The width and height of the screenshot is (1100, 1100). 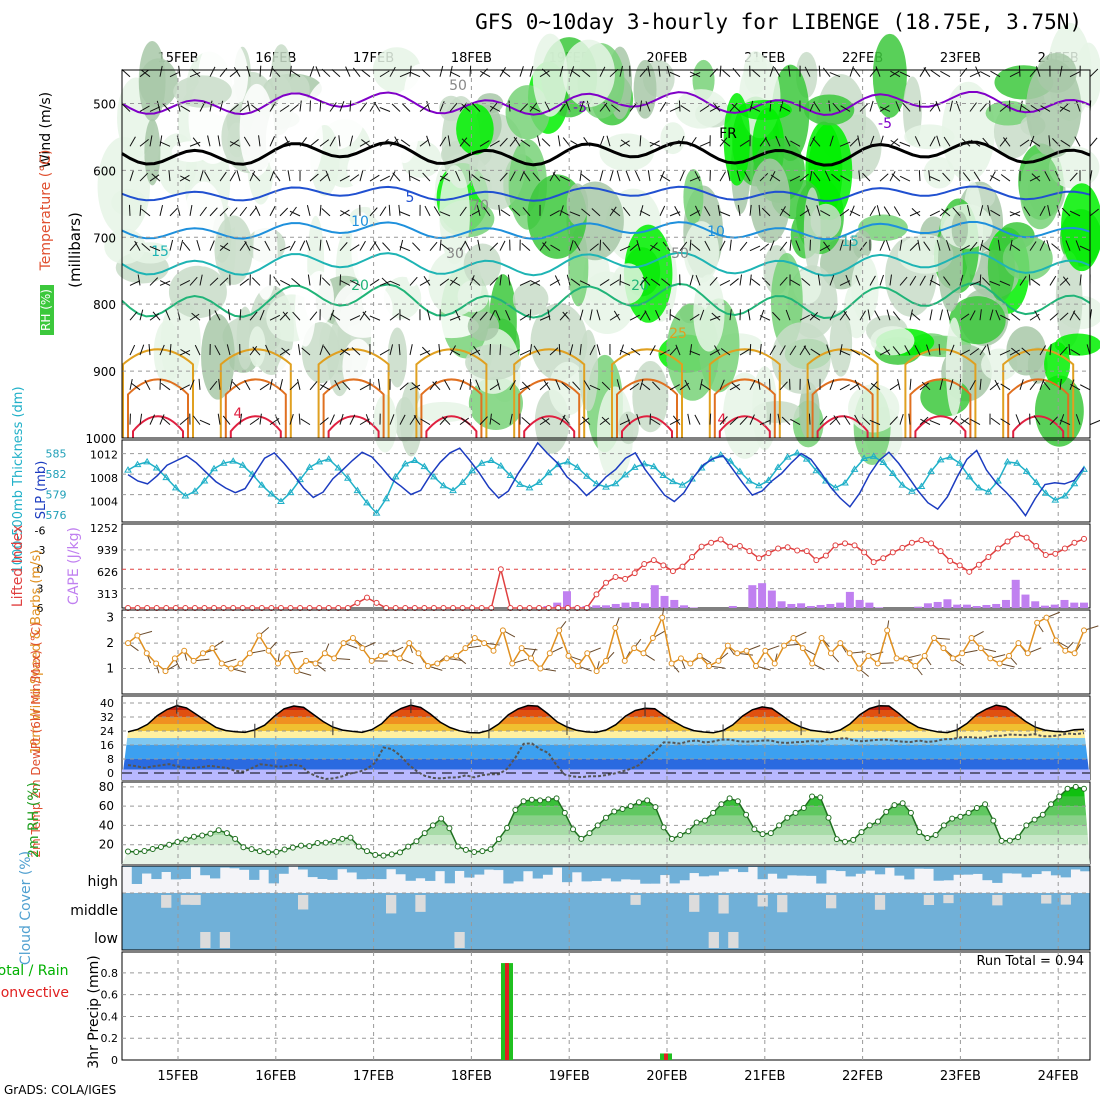 I want to click on temp2m-tick-label: 8, so click(x=110, y=759).